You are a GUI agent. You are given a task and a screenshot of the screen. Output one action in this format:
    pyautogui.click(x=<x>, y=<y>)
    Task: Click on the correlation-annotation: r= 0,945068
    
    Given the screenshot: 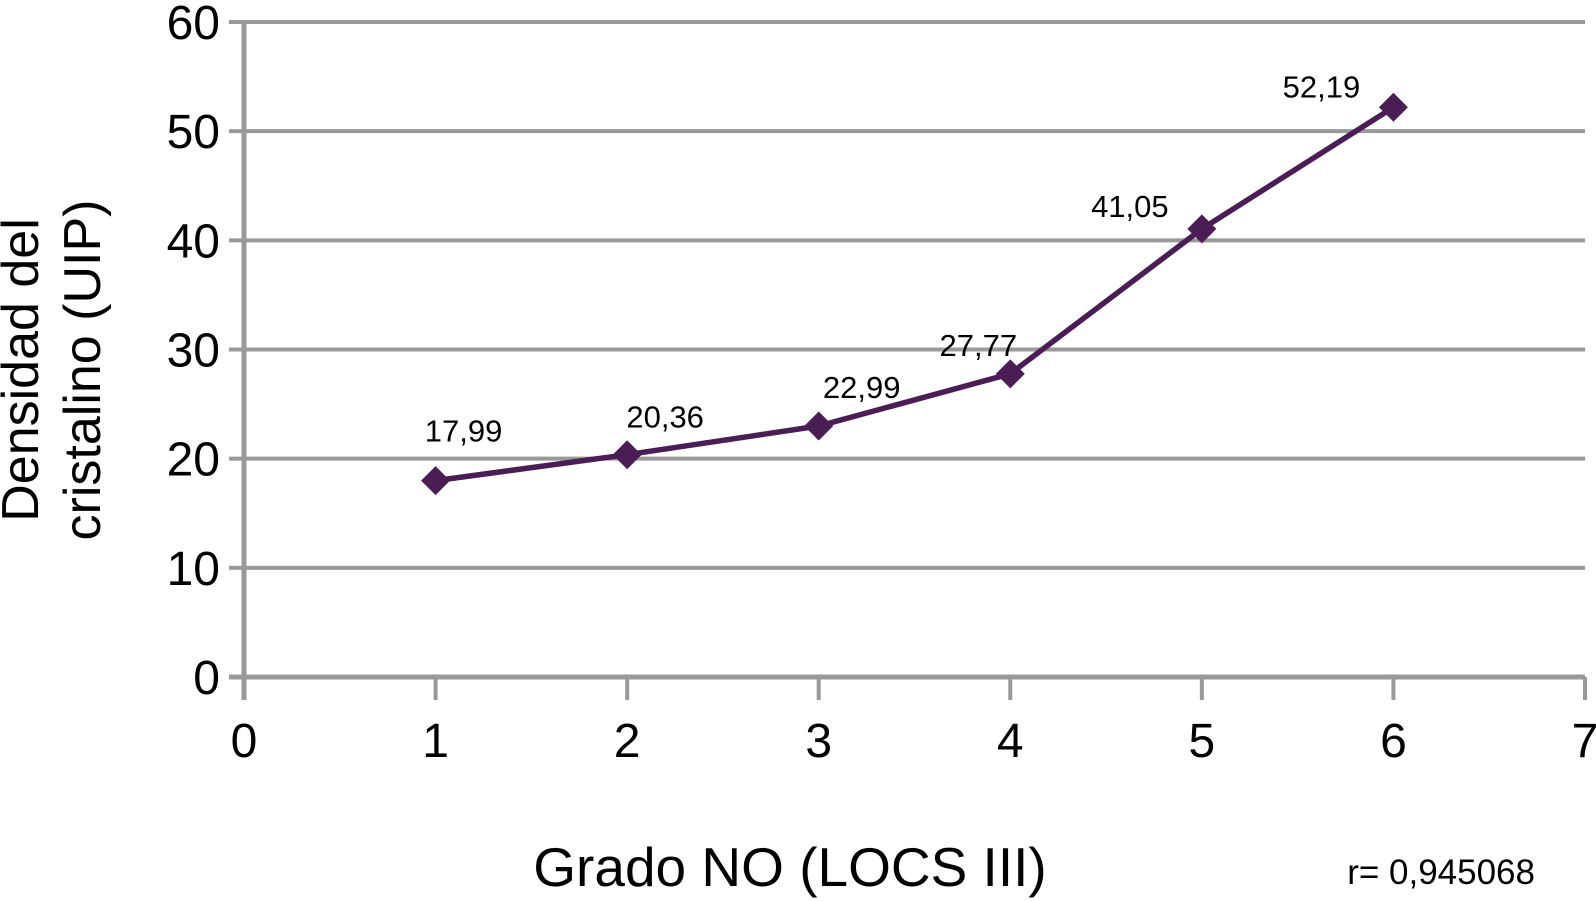 What is the action you would take?
    pyautogui.click(x=1441, y=872)
    